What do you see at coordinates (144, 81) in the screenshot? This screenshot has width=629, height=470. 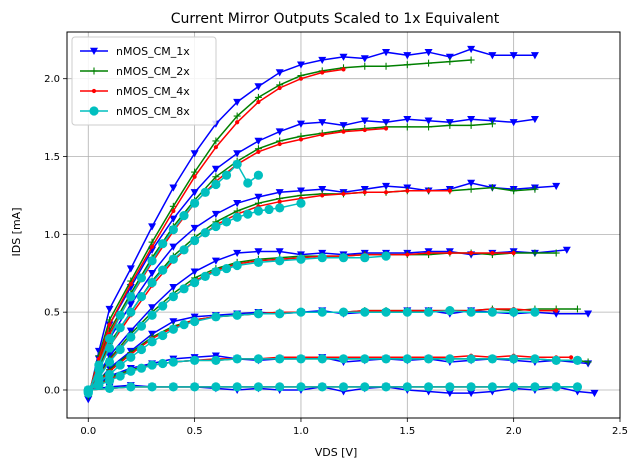 I see `legend-box` at bounding box center [144, 81].